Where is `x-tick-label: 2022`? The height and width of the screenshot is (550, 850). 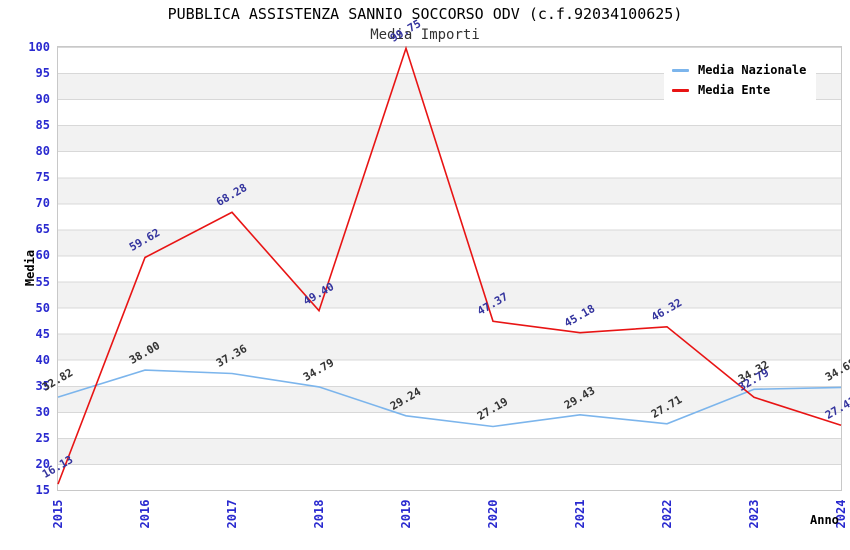 x-tick-label: 2022 is located at coordinates (667, 514).